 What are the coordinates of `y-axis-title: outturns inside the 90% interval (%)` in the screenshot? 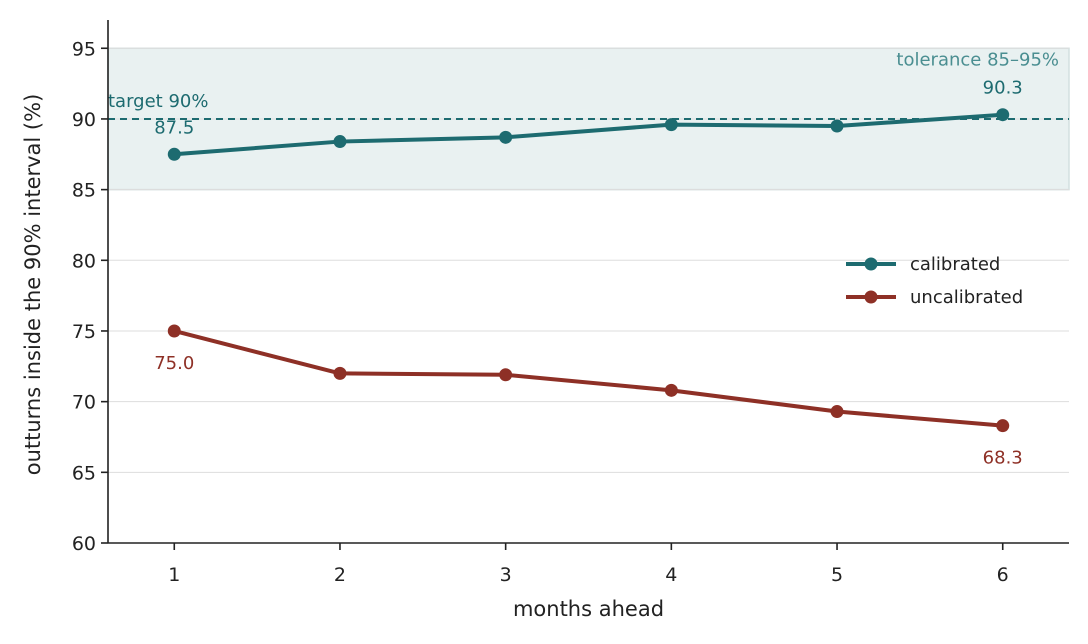 It's located at (33, 285).